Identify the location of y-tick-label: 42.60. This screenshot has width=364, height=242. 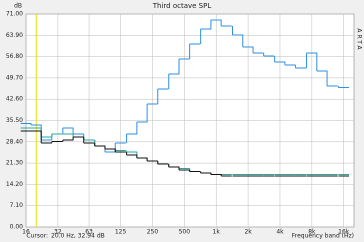
(14, 99).